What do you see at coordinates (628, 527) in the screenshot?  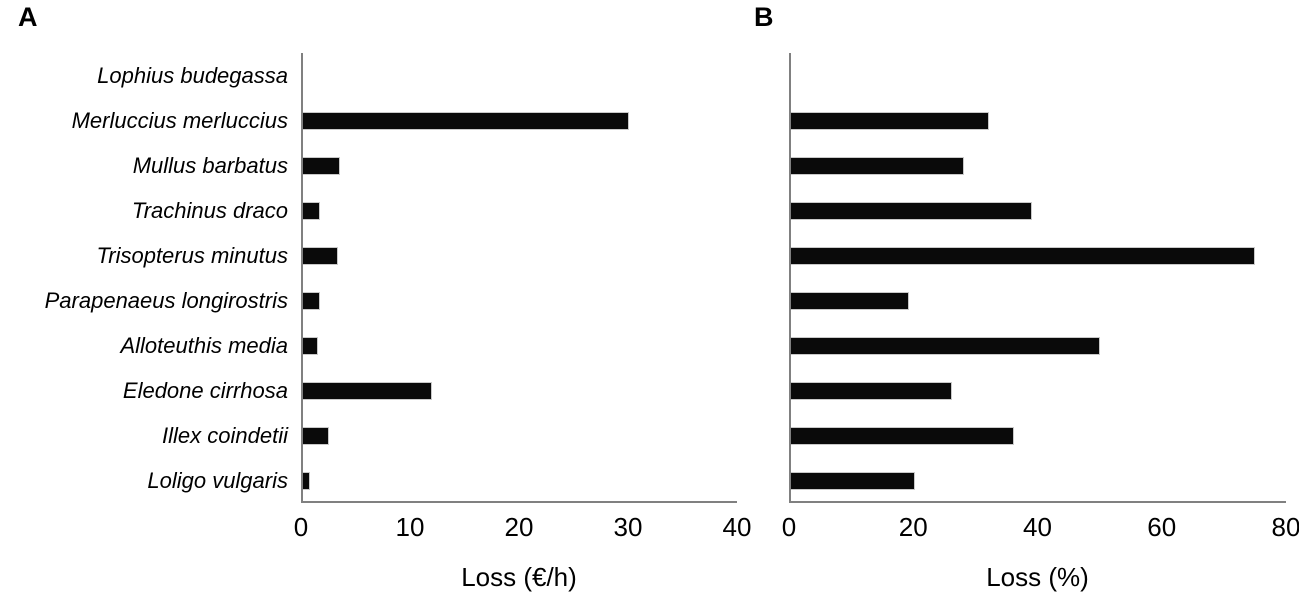 I see `x-tick-label: 30` at bounding box center [628, 527].